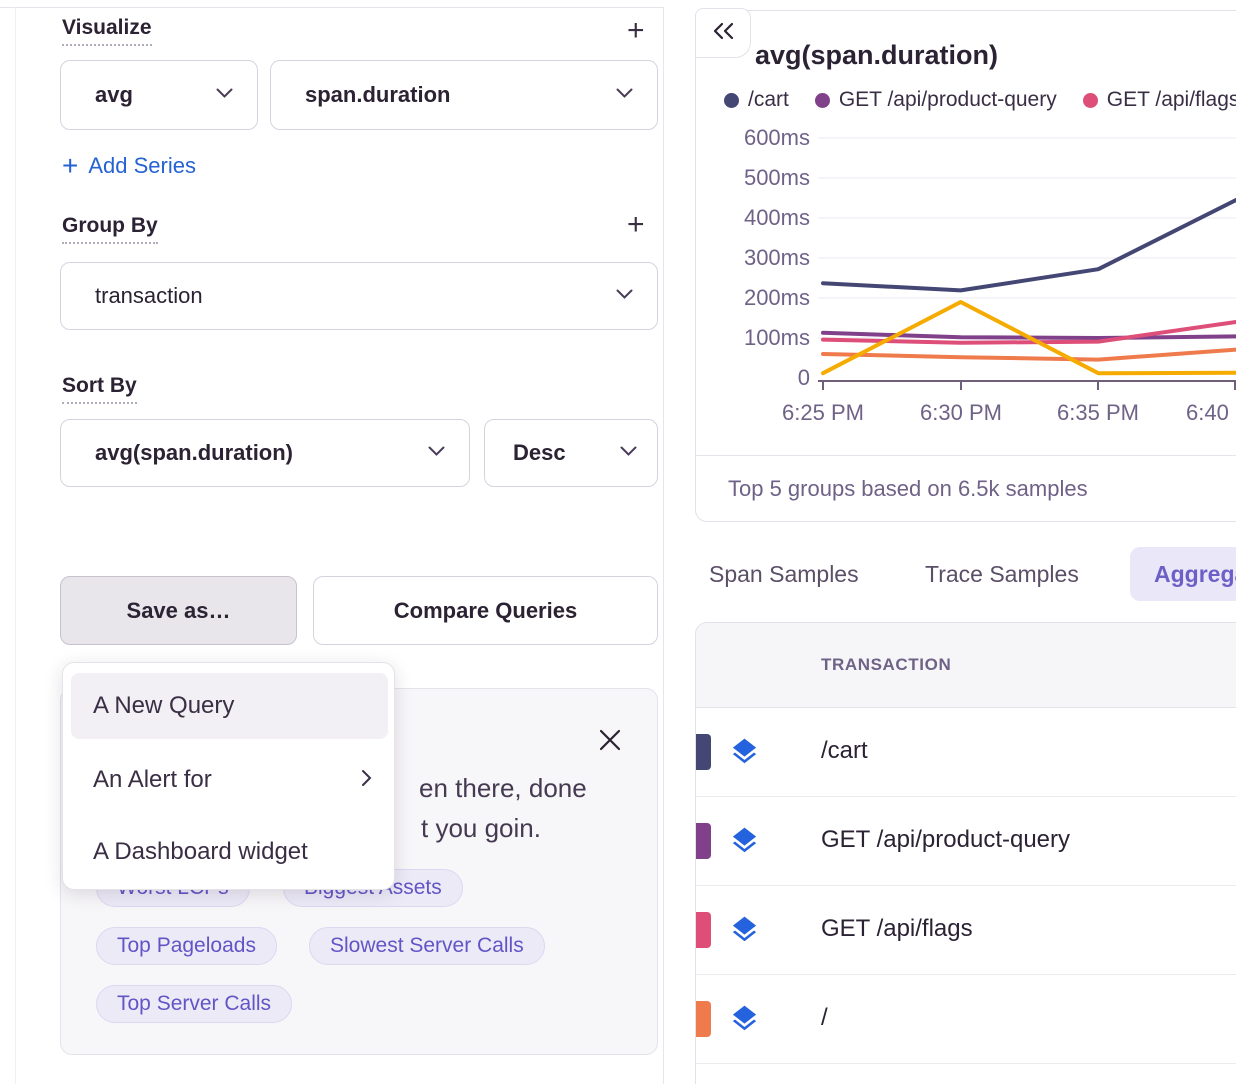  Describe the element at coordinates (265, 453) in the screenshot. I see `sort-field-select: avg(span.duration)` at that location.